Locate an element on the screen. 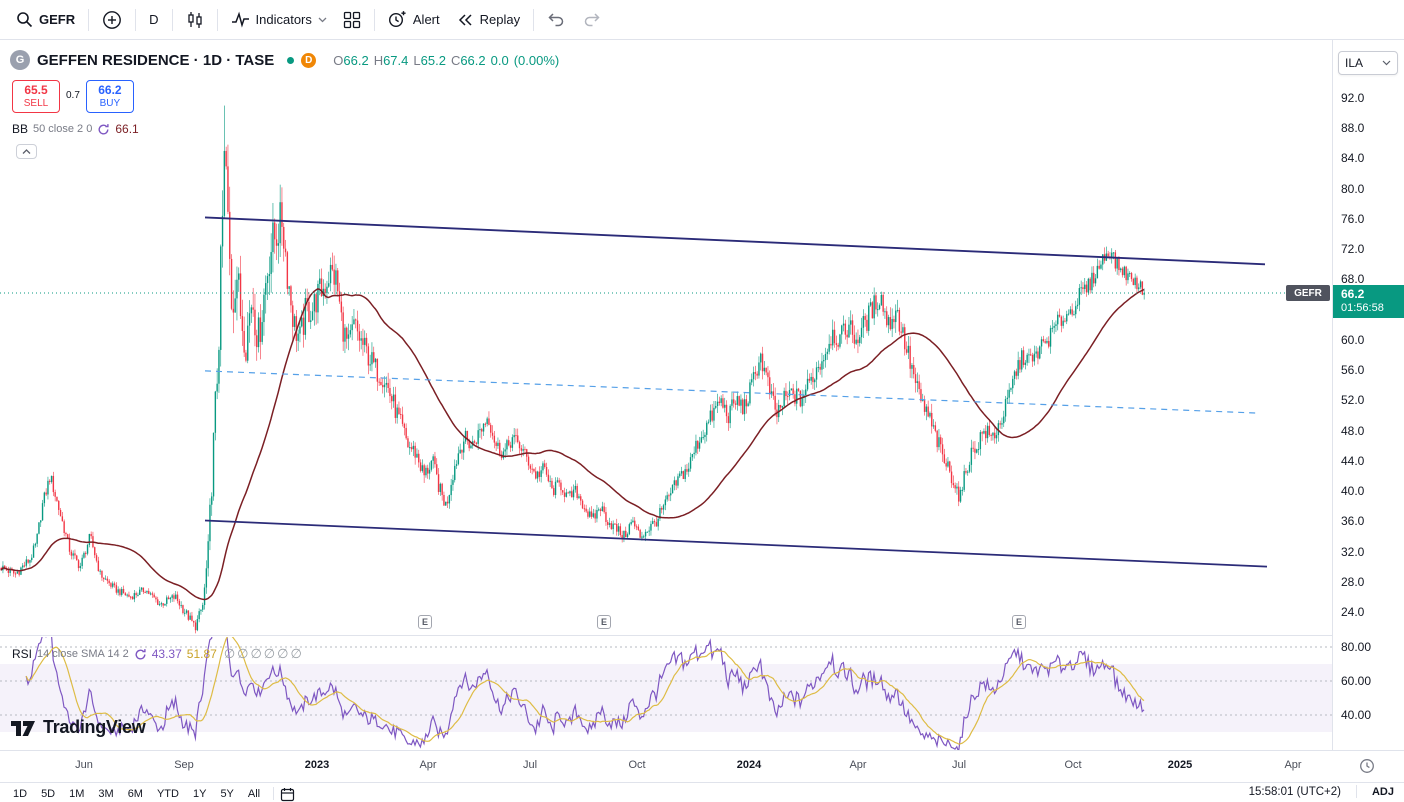  indicators-label: Indicators is located at coordinates (283, 19).